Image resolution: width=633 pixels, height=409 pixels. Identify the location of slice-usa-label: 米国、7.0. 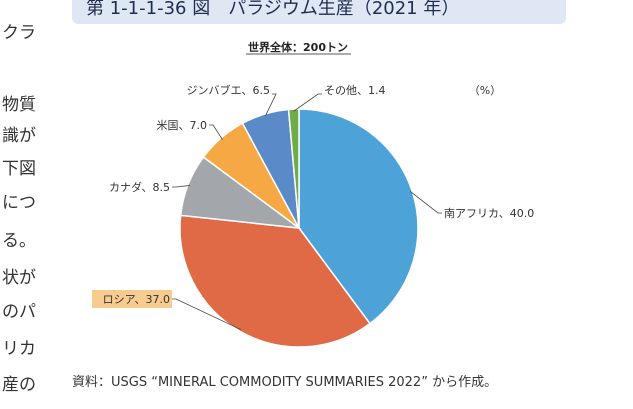
(182, 125).